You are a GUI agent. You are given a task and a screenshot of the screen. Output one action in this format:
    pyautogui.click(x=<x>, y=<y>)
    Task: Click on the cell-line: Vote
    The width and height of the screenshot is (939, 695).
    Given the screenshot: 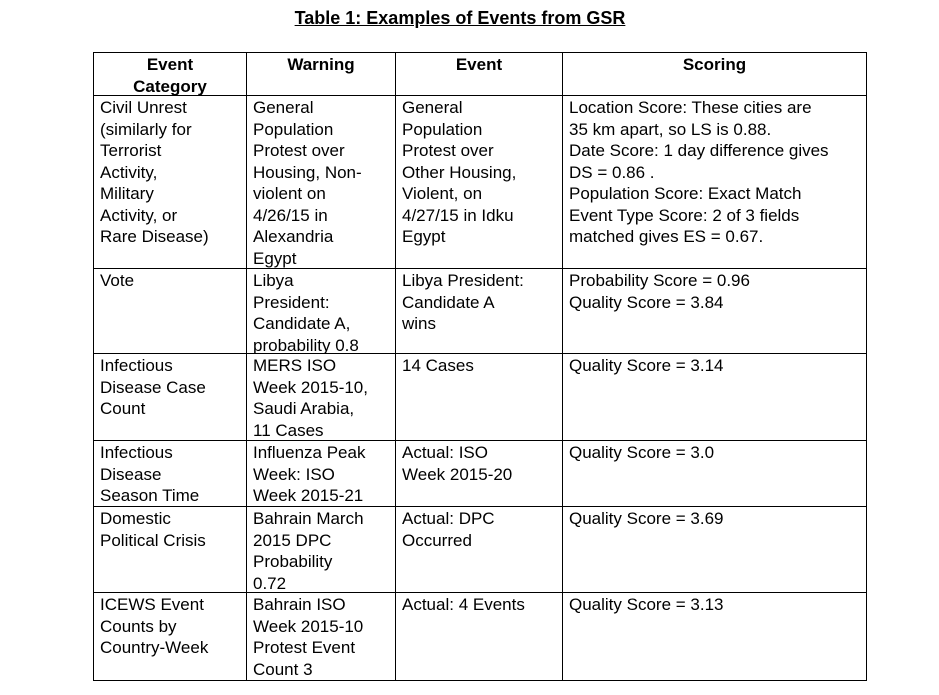 What is the action you would take?
    pyautogui.click(x=117, y=280)
    